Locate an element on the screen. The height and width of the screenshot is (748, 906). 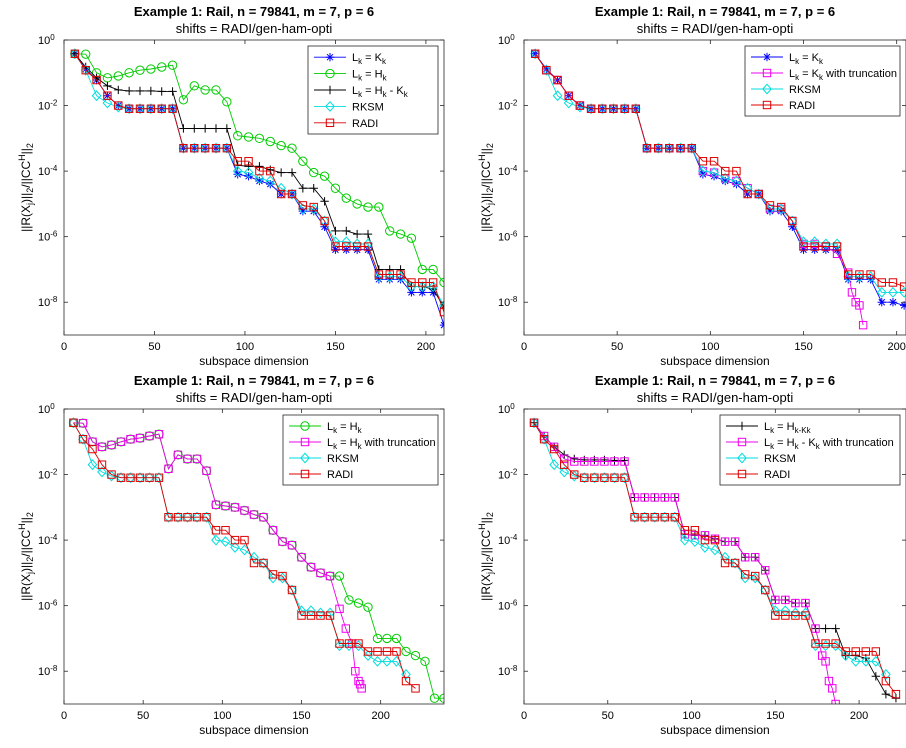
legend-entry-4: RKSM is located at coordinates (349, 106).